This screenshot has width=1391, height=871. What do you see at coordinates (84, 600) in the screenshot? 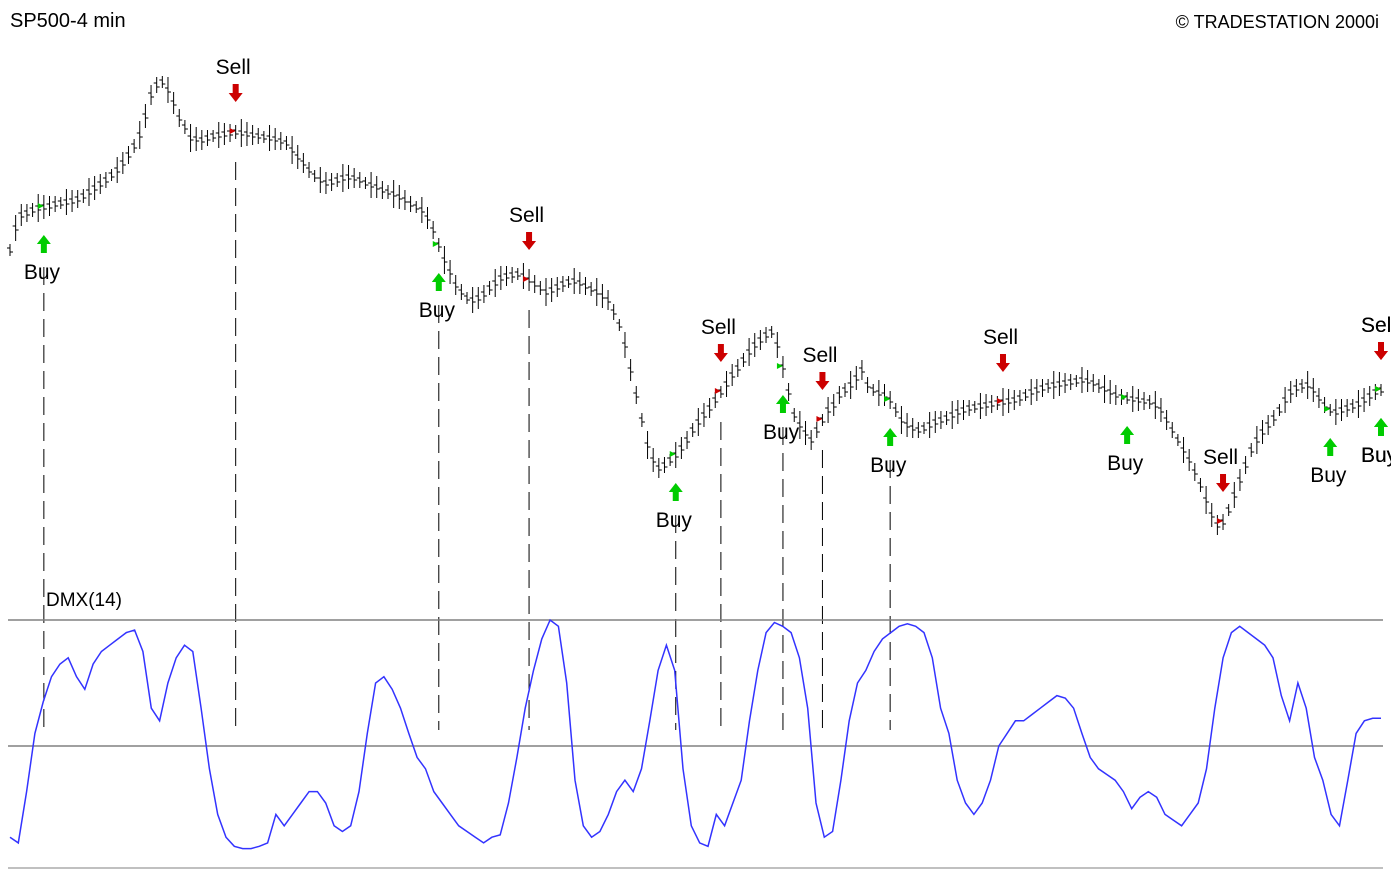
I see `indicator-label: DMX(14)` at bounding box center [84, 600].